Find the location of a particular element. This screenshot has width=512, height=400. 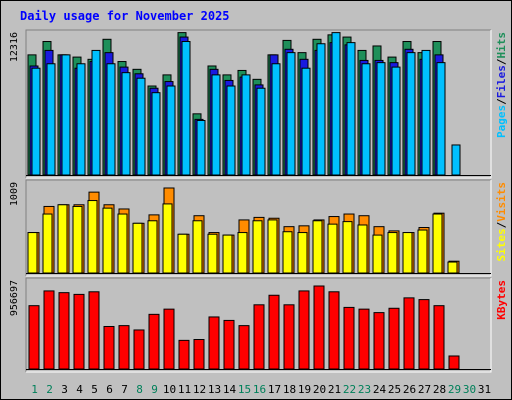

day-label-2: 2 is located at coordinates (49, 389).